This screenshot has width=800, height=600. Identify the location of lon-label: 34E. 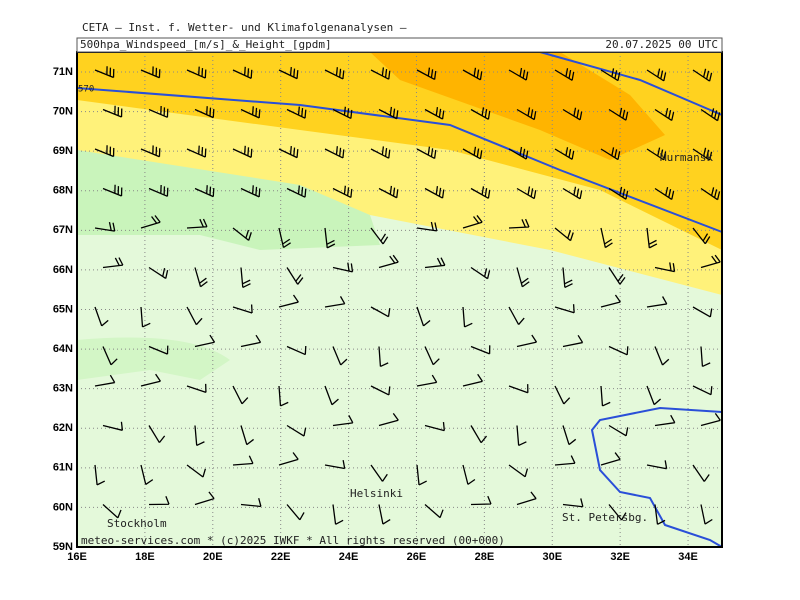
(688, 557).